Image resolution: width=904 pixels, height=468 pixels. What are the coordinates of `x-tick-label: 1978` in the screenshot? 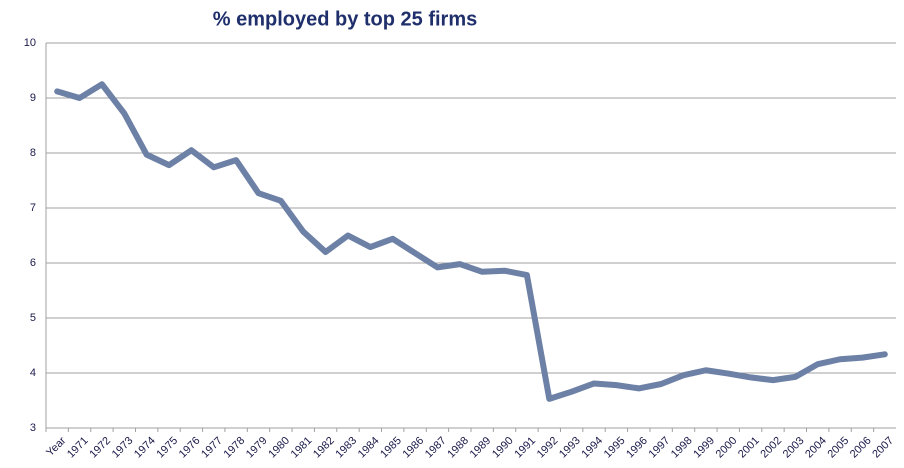 It's located at (235, 448).